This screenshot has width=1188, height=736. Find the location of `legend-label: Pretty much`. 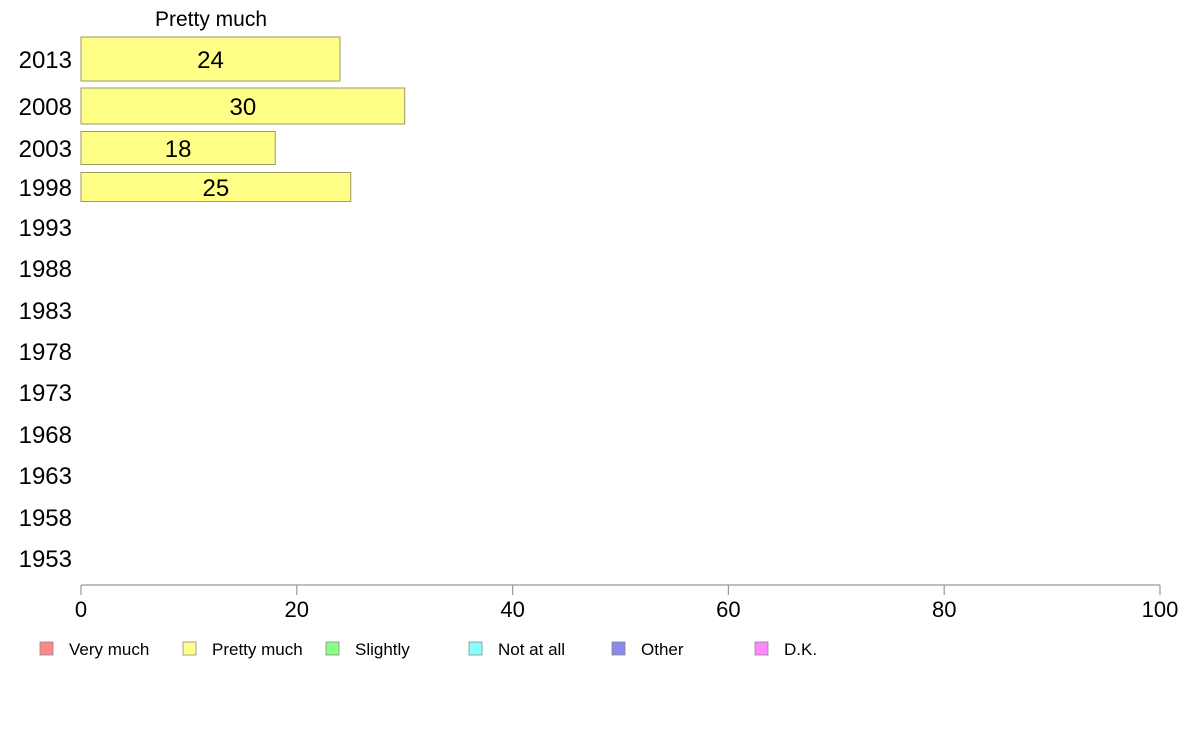

legend-label: Pretty much is located at coordinates (257, 649).